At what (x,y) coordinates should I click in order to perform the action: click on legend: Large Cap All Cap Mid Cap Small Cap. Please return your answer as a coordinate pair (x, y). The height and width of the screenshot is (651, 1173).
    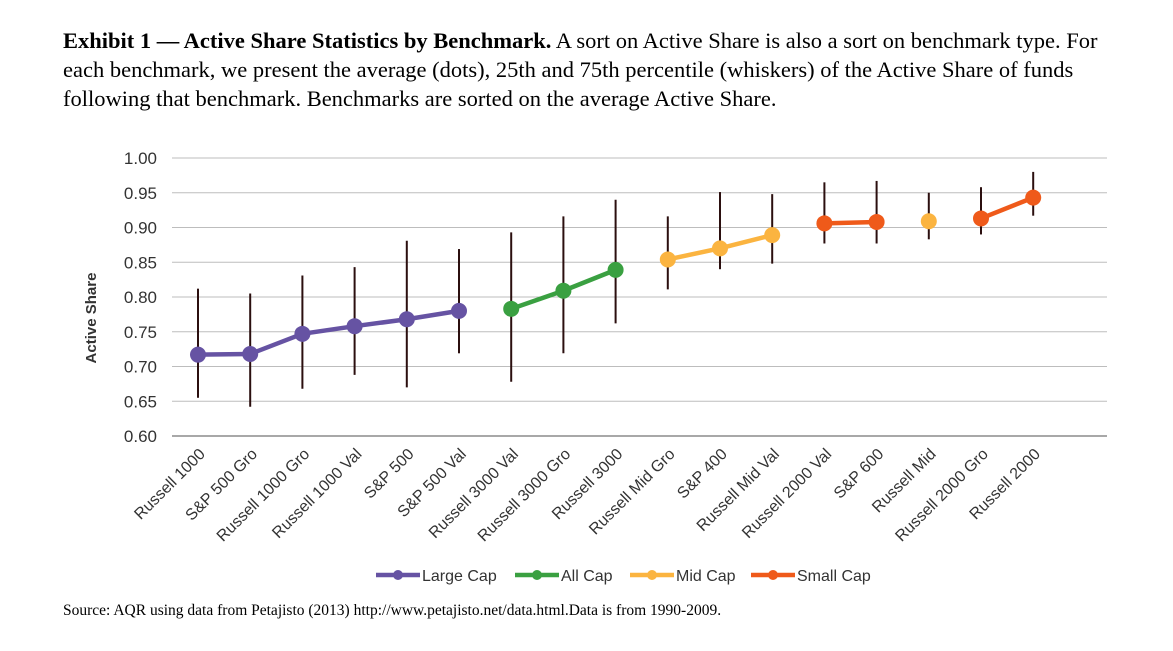
    Looking at the image, I should click on (623, 576).